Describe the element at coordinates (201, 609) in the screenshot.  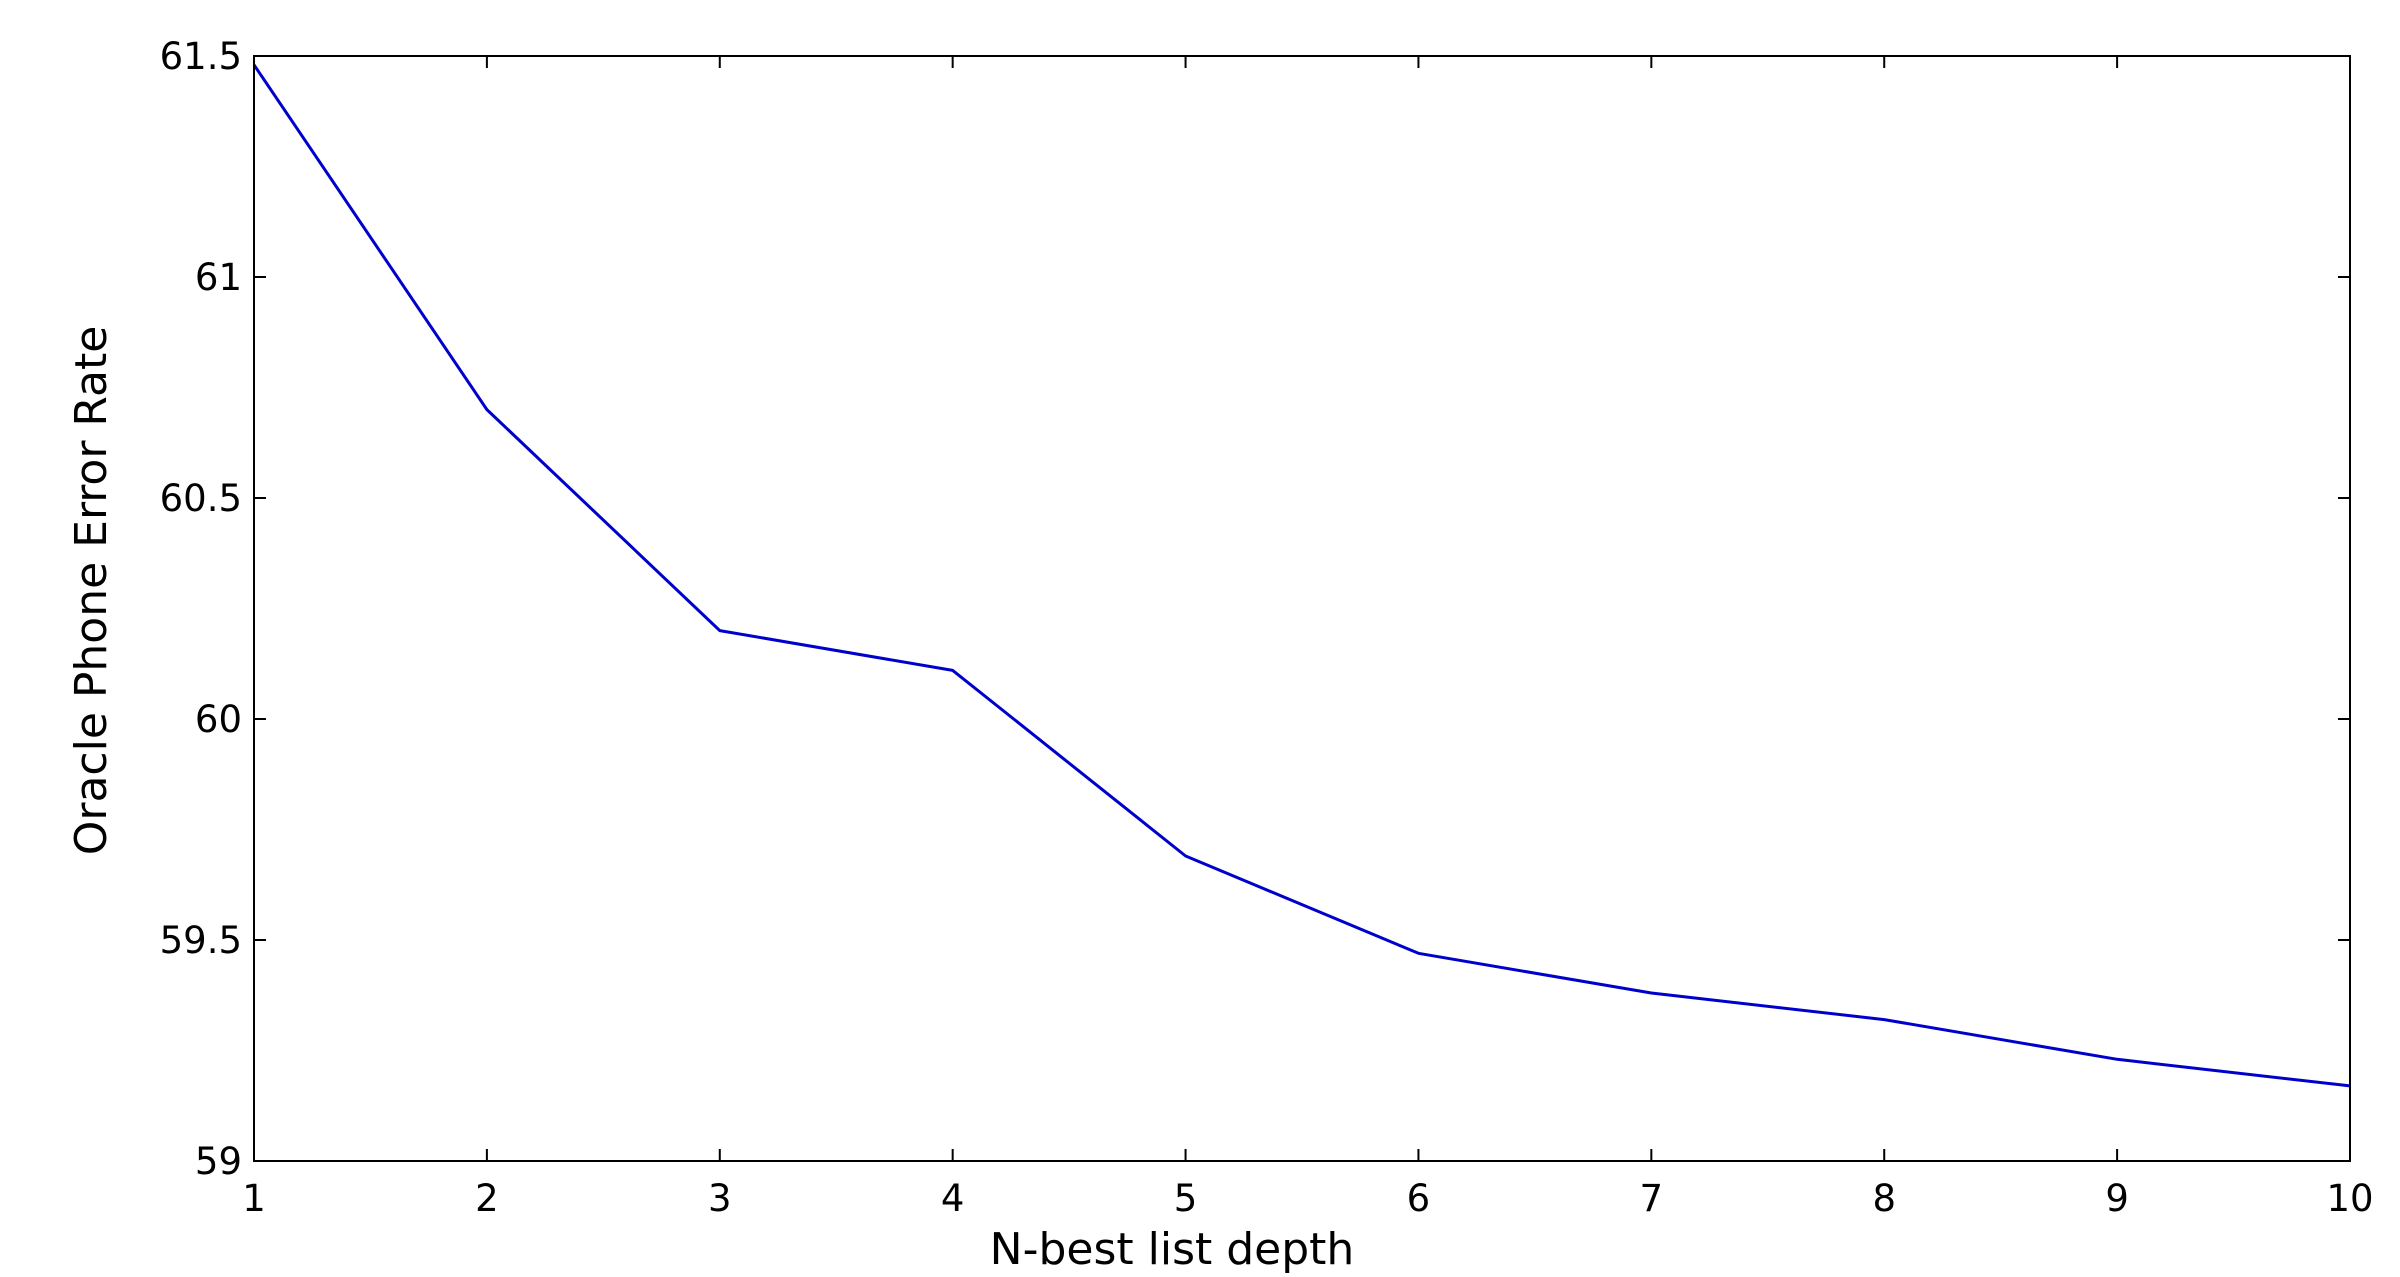
I see `y-tick-labels: 59 59.5 60 60.5 61 61.5` at that location.